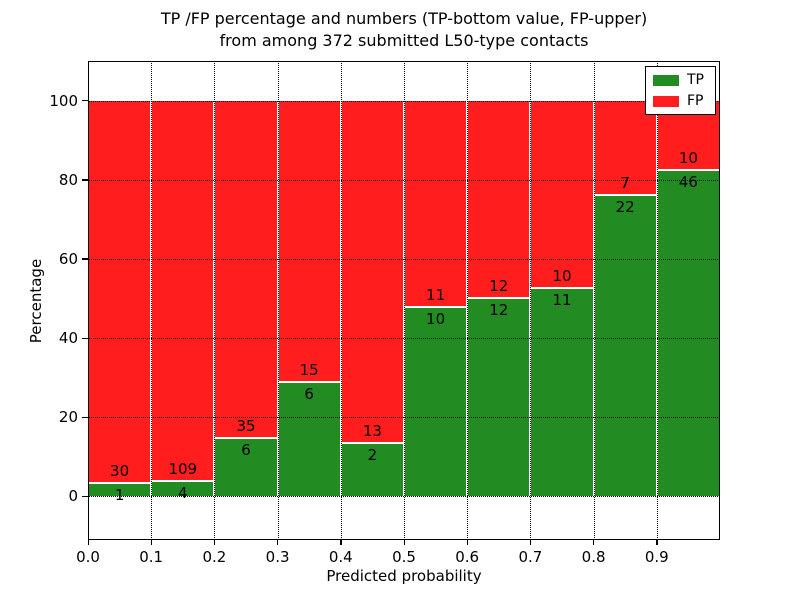 Image resolution: width=800 pixels, height=600 pixels. Describe the element at coordinates (467, 557) in the screenshot. I see `x-tick-label-6: 0.6` at that location.